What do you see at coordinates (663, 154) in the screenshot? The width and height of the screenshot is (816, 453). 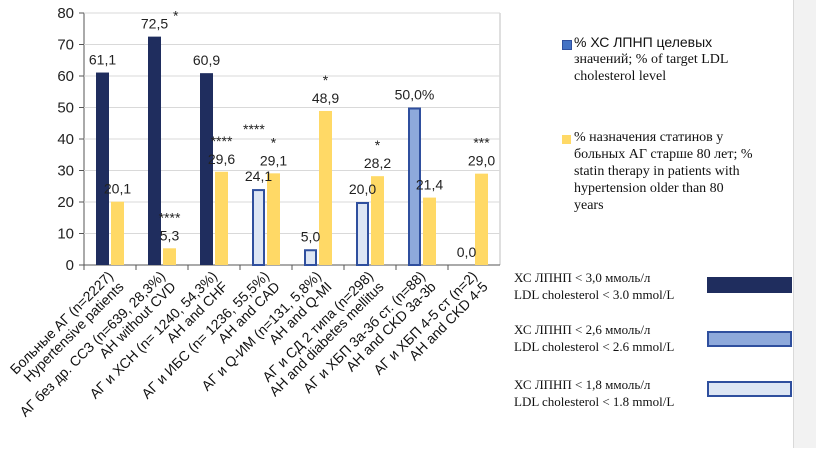 I see `legend-statin-line2: больных АГ старше 80 лет; %` at bounding box center [663, 154].